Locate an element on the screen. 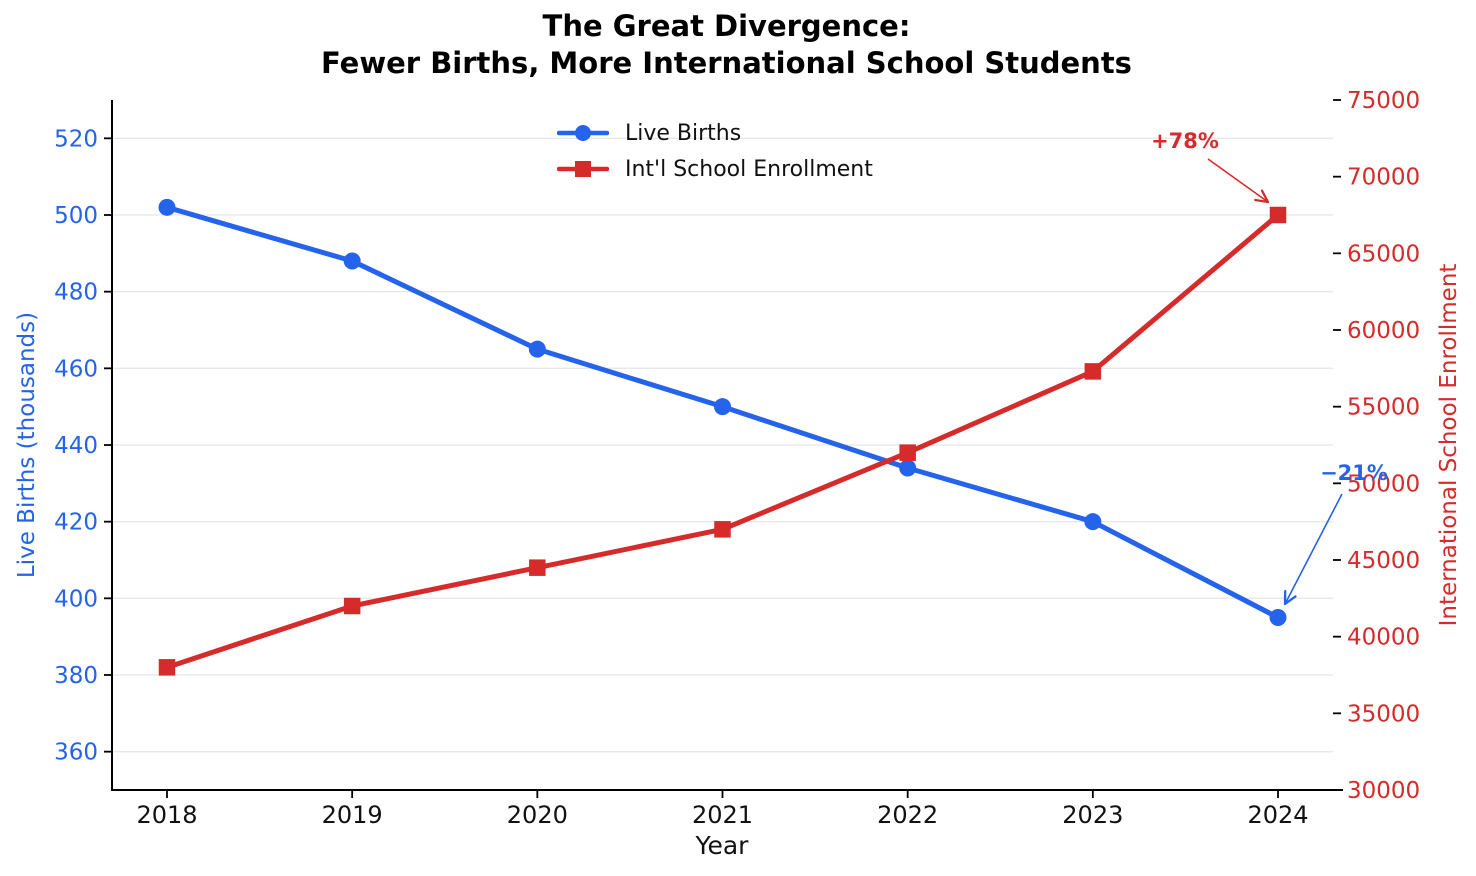 This screenshot has height=876, width=1476. x-tick-label: 2019 is located at coordinates (352, 815).